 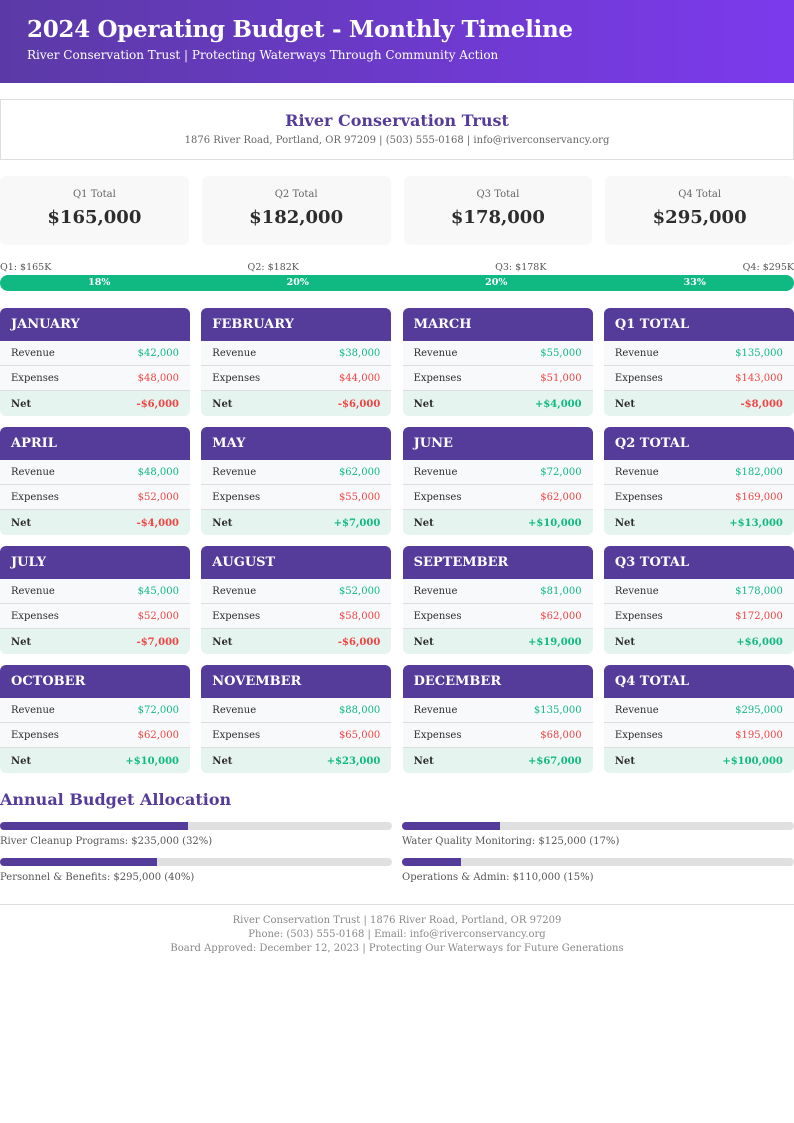 What do you see at coordinates (95, 472) in the screenshot?
I see `revenue-row: Revenue $48,000` at bounding box center [95, 472].